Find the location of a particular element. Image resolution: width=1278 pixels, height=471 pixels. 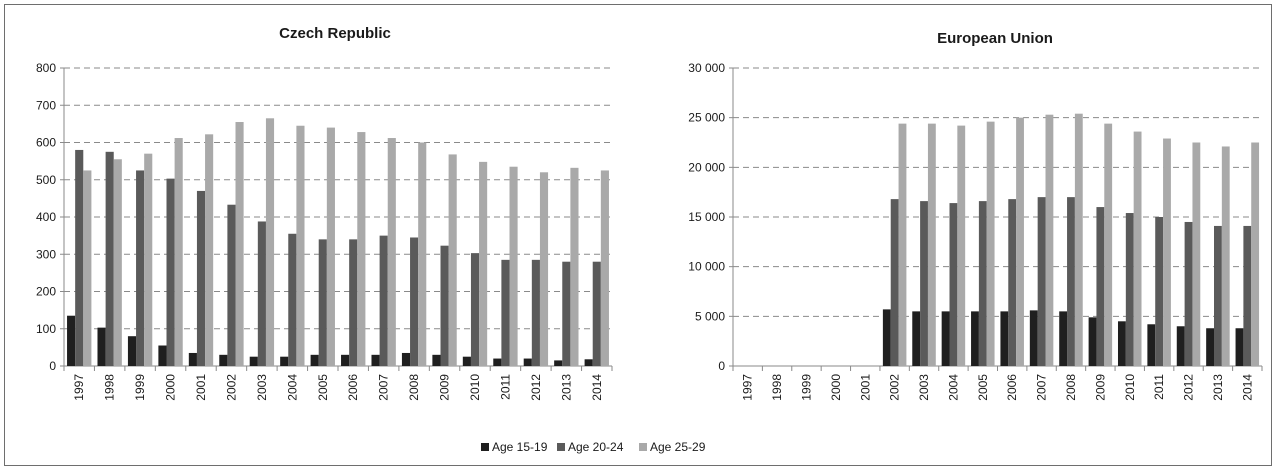

bar-age-20-24-1997 is located at coordinates (79, 257).